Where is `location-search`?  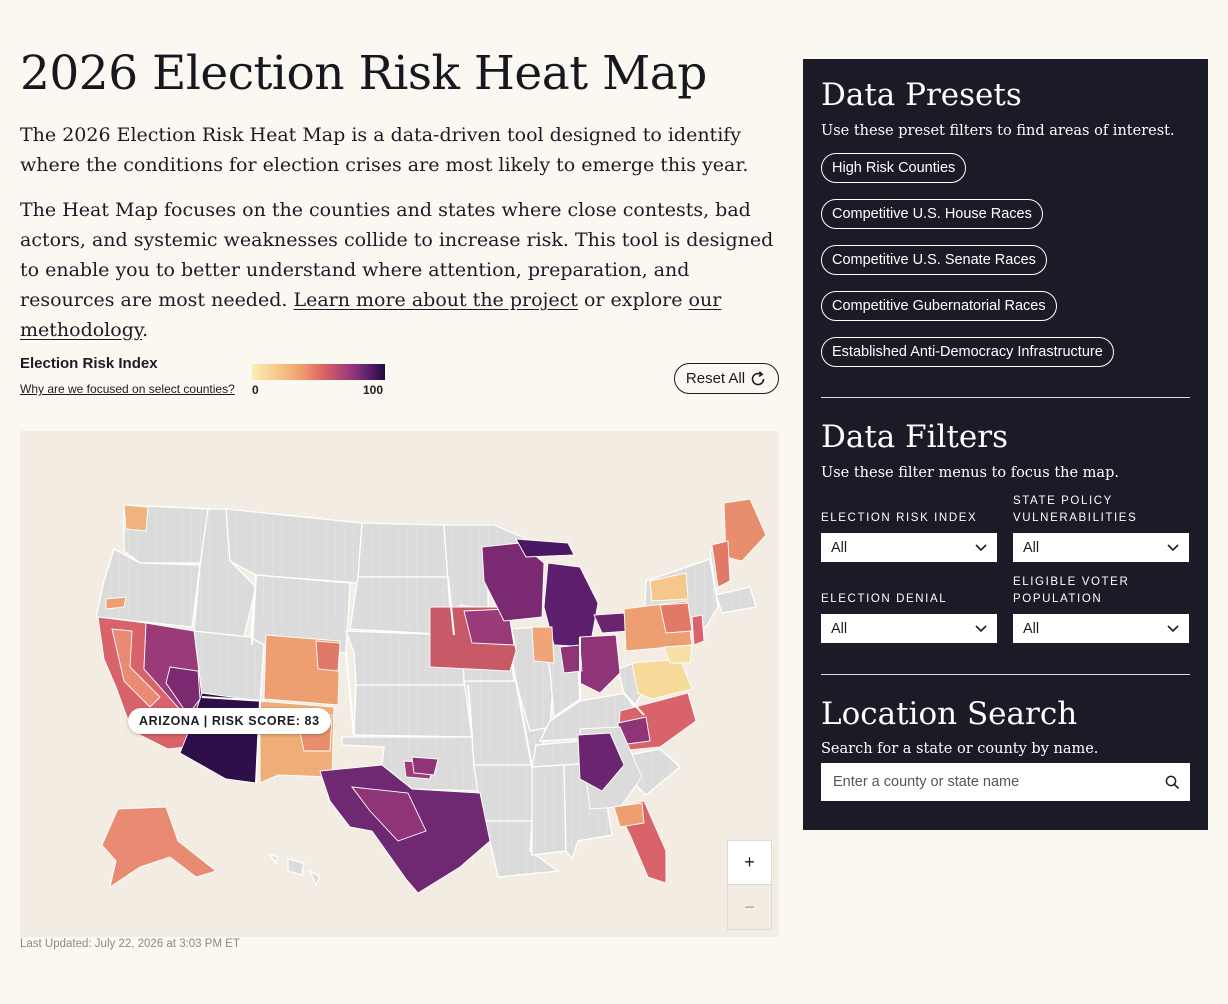 location-search is located at coordinates (1005, 782).